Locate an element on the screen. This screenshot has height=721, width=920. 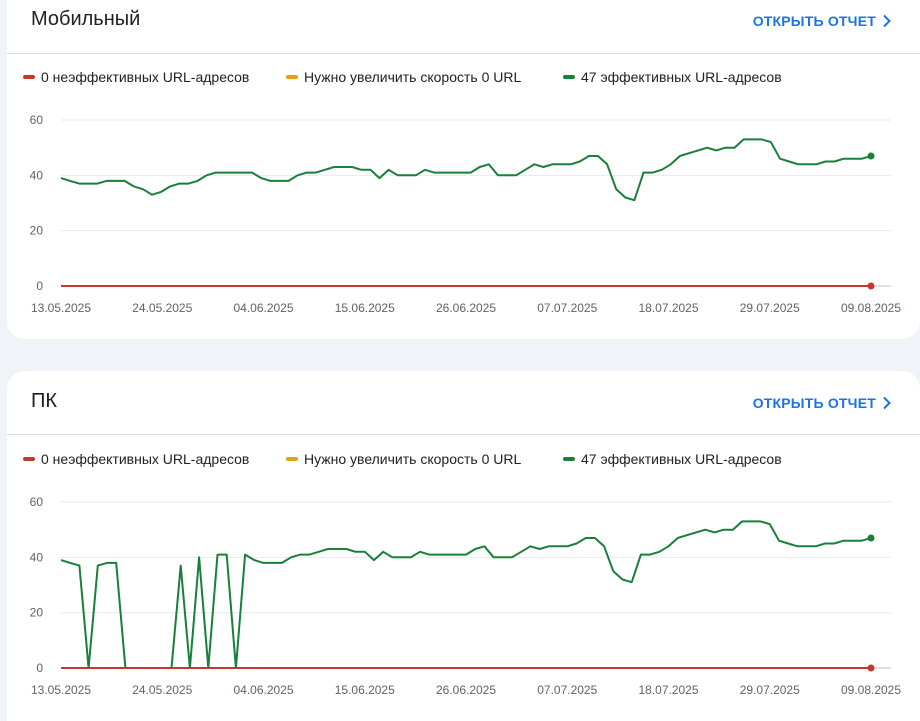
series-line-good is located at coordinates (466, 170).